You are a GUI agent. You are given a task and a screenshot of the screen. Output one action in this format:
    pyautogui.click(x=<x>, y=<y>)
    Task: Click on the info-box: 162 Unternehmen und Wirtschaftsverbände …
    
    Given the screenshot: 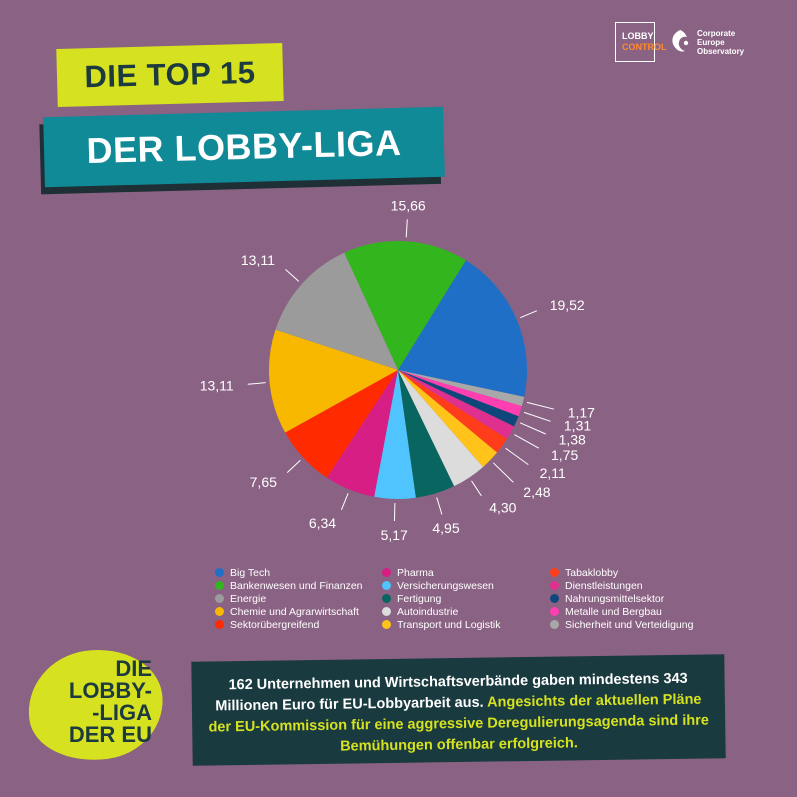 What is the action you would take?
    pyautogui.click(x=458, y=710)
    